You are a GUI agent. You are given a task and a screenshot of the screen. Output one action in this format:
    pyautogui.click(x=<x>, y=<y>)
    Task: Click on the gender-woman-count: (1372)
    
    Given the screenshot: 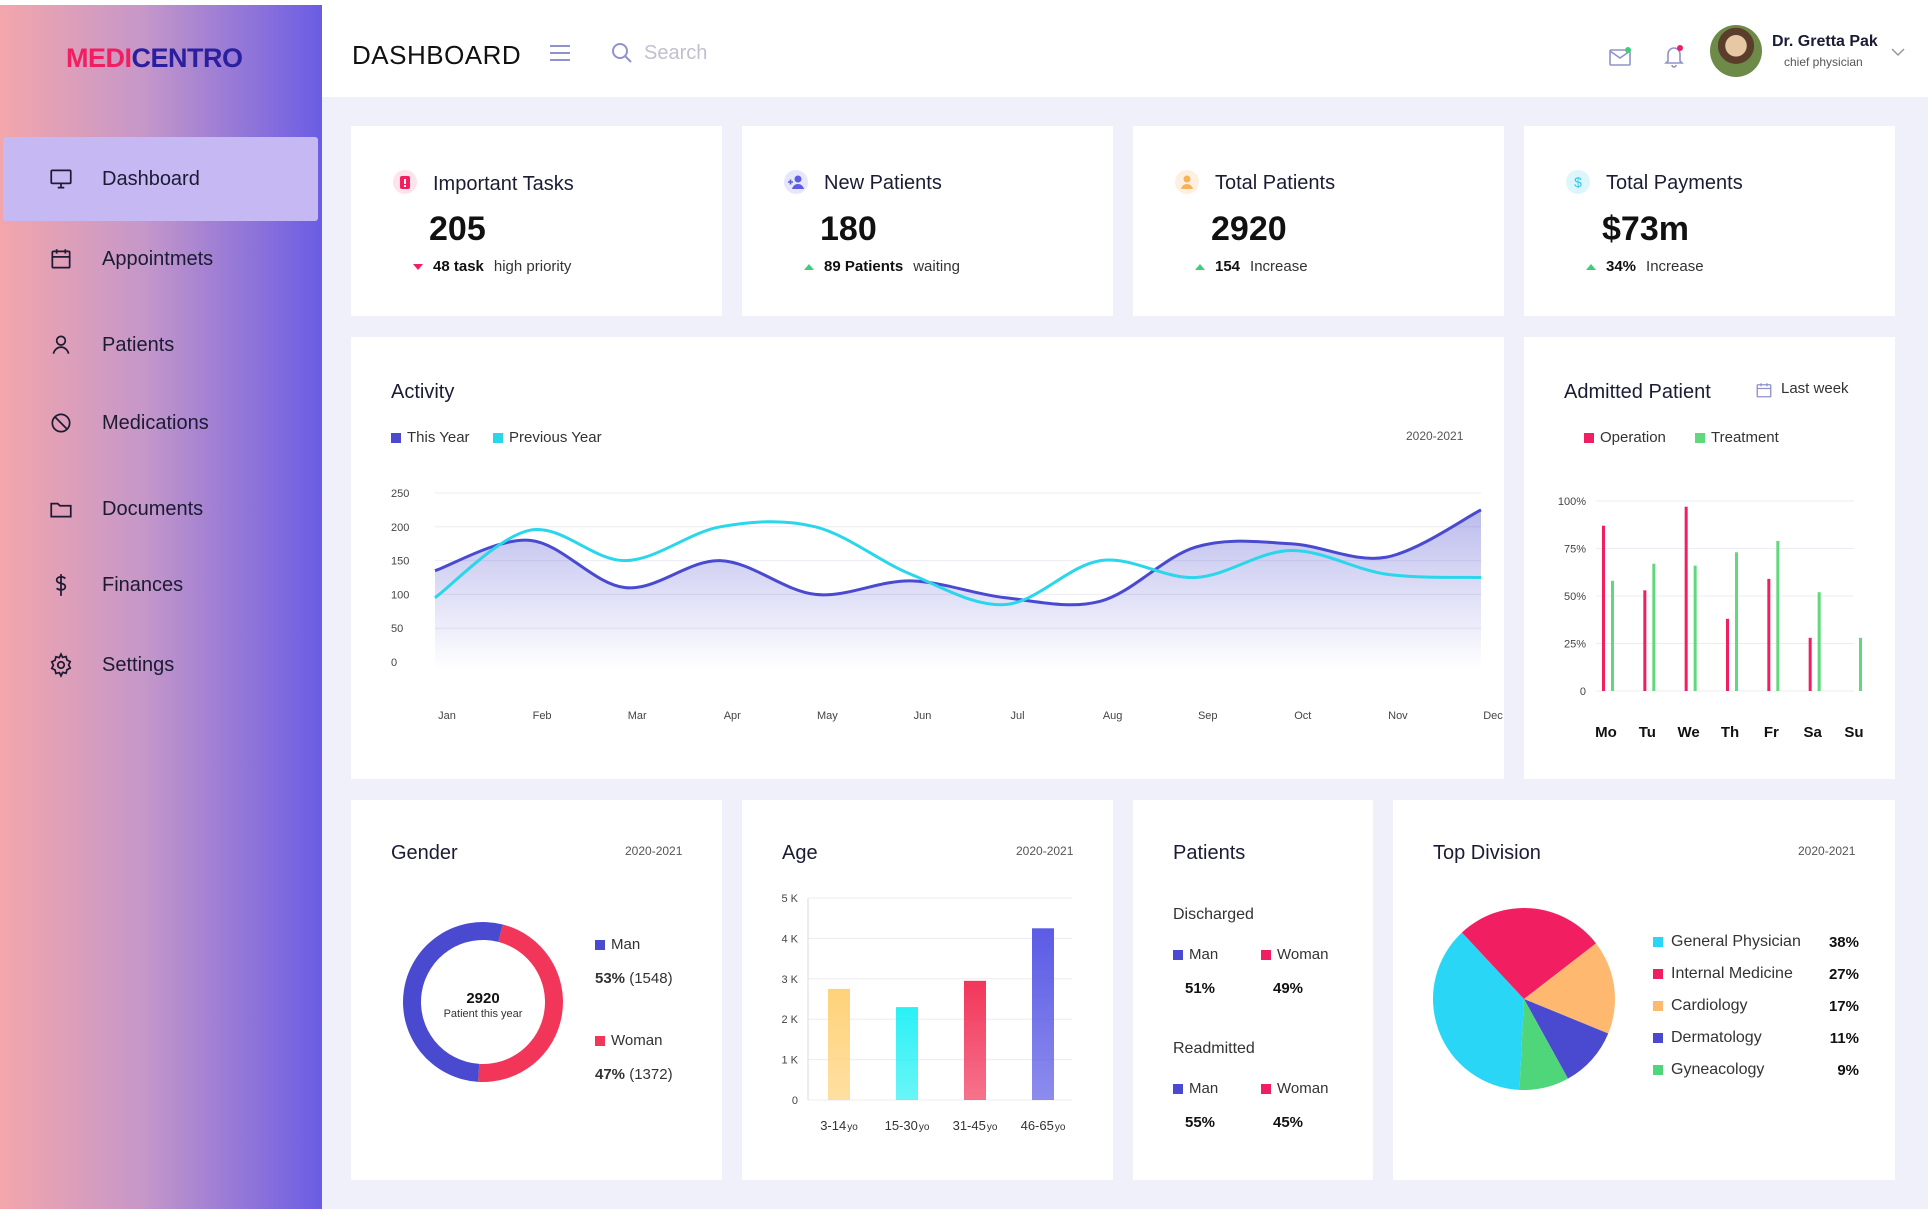 What is the action you would take?
    pyautogui.click(x=651, y=1074)
    